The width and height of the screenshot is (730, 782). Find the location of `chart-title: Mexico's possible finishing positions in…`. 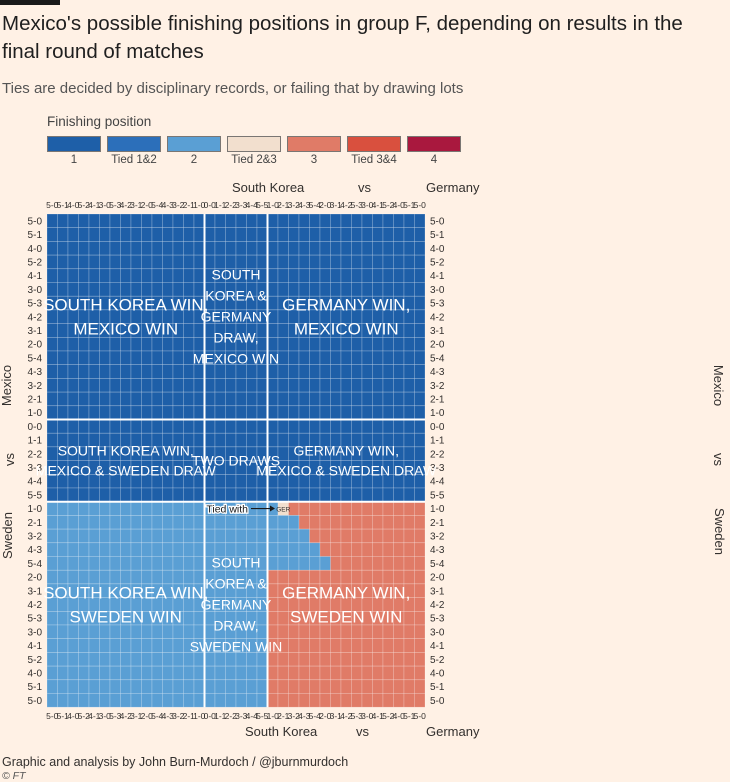

chart-title: Mexico's possible finishing positions in… is located at coordinates (342, 37).